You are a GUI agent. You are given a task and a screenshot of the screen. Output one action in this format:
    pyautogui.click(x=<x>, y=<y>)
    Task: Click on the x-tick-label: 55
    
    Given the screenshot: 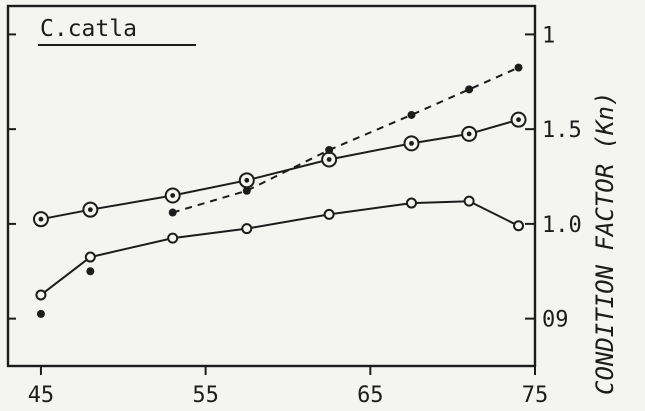 What is the action you would take?
    pyautogui.click(x=205, y=394)
    